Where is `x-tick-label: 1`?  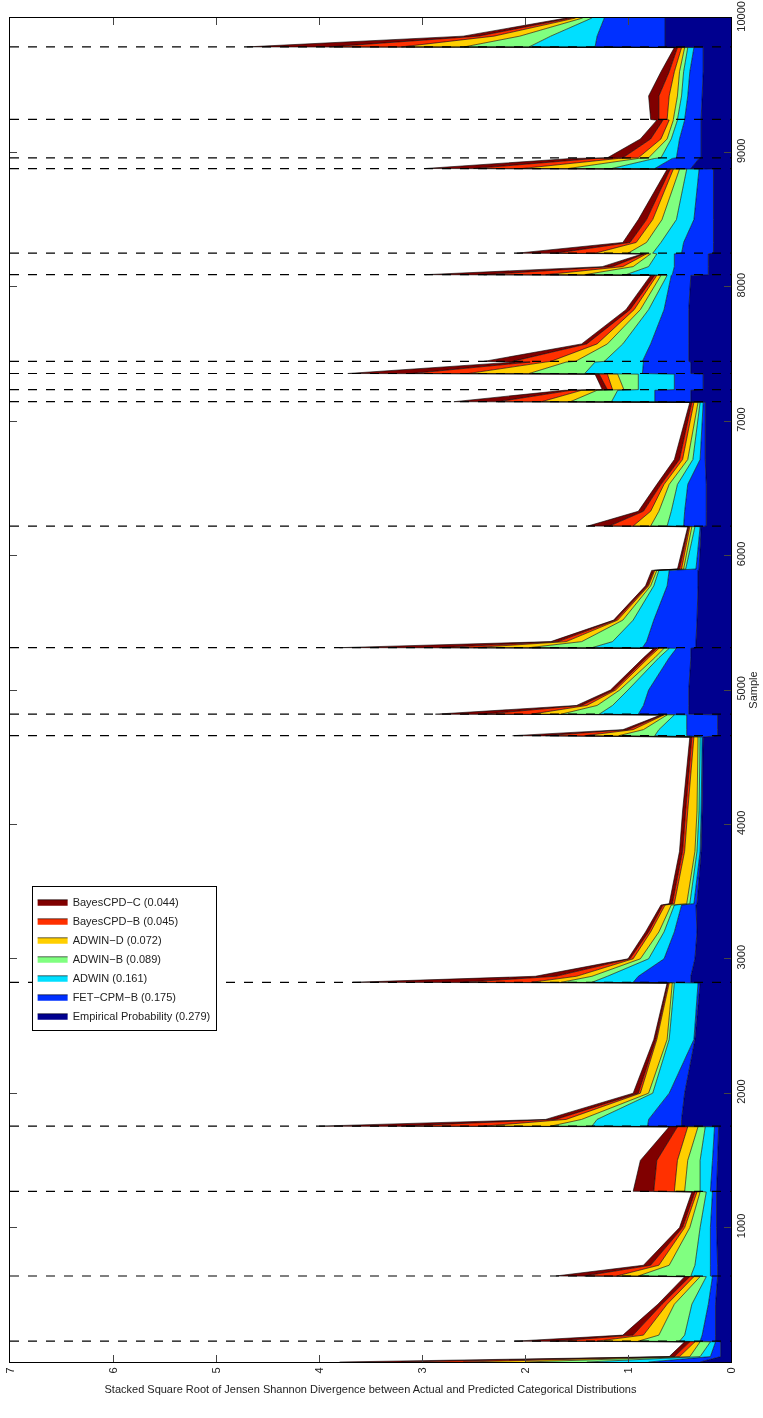 x-tick-label: 1 is located at coordinates (627, 1370).